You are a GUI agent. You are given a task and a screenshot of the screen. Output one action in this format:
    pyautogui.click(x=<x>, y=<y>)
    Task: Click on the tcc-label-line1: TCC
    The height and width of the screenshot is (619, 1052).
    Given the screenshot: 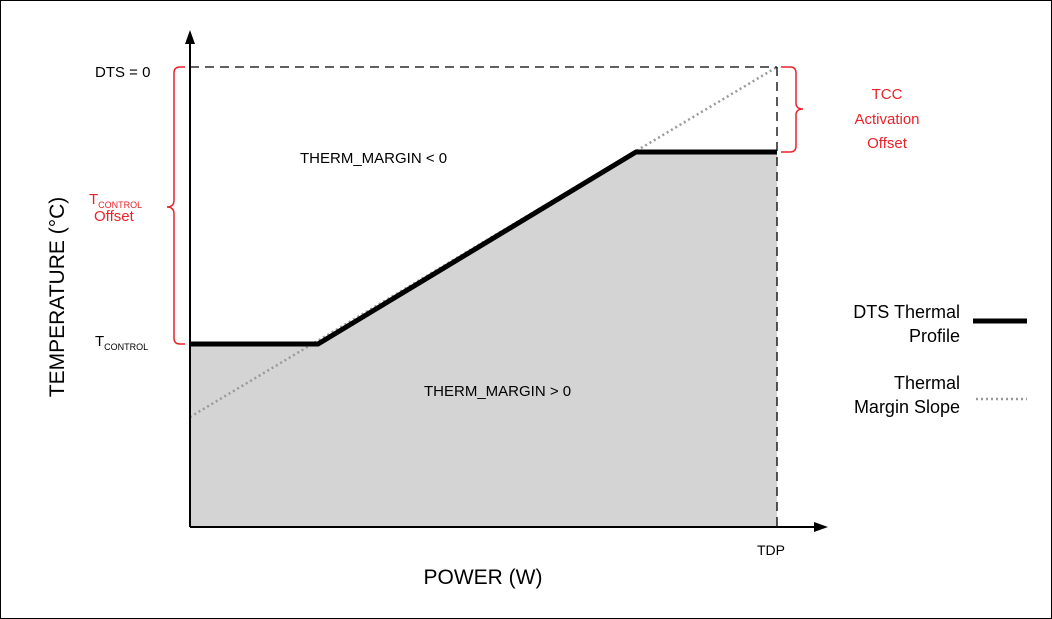 What is the action you would take?
    pyautogui.click(x=887, y=94)
    